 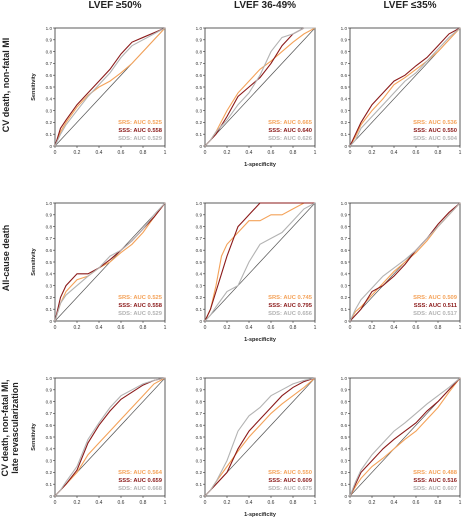 What do you see at coordinates (290, 306) in the screenshot?
I see `legend-entry: SSS: AUC 0.795` at bounding box center [290, 306].